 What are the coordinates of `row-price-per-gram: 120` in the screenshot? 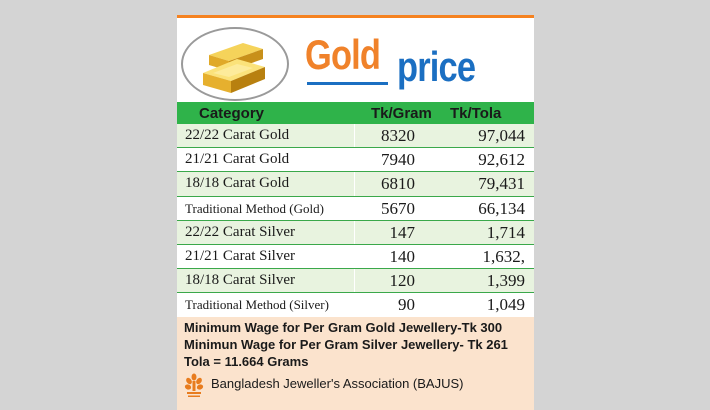 It's located at (402, 281).